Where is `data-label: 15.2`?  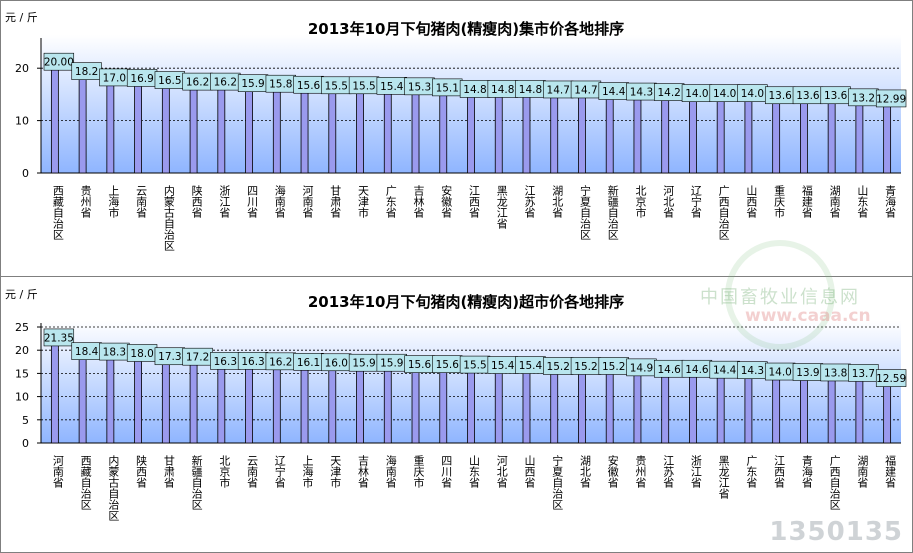 data-label: 15.2 is located at coordinates (585, 367).